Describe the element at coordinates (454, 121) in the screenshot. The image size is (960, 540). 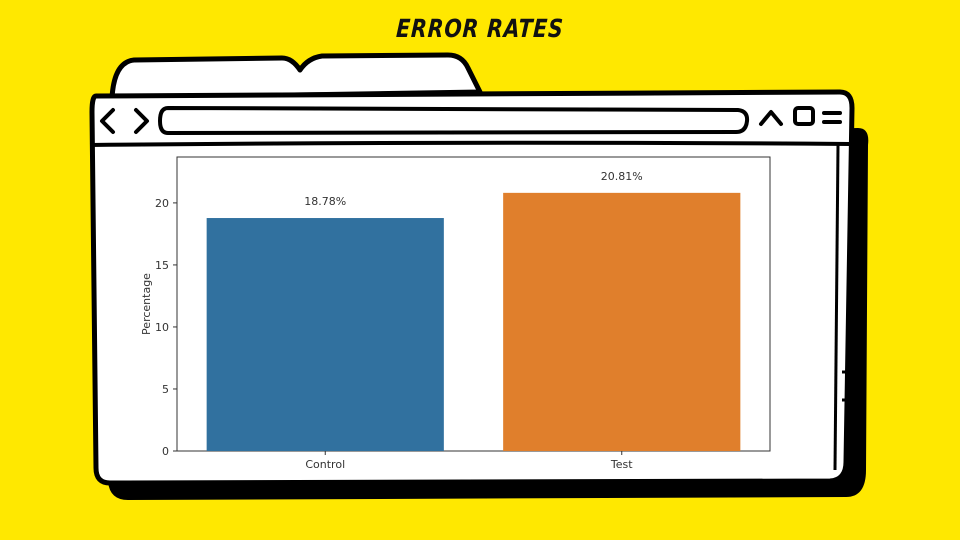
I see `address-bar` at that location.